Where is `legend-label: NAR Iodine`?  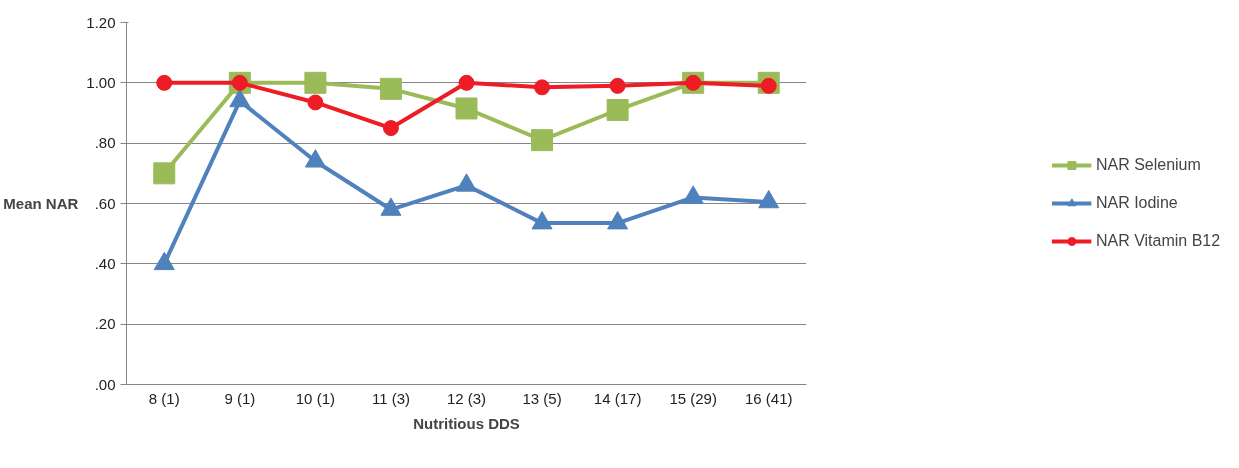
legend-label: NAR Iodine is located at coordinates (1136, 203).